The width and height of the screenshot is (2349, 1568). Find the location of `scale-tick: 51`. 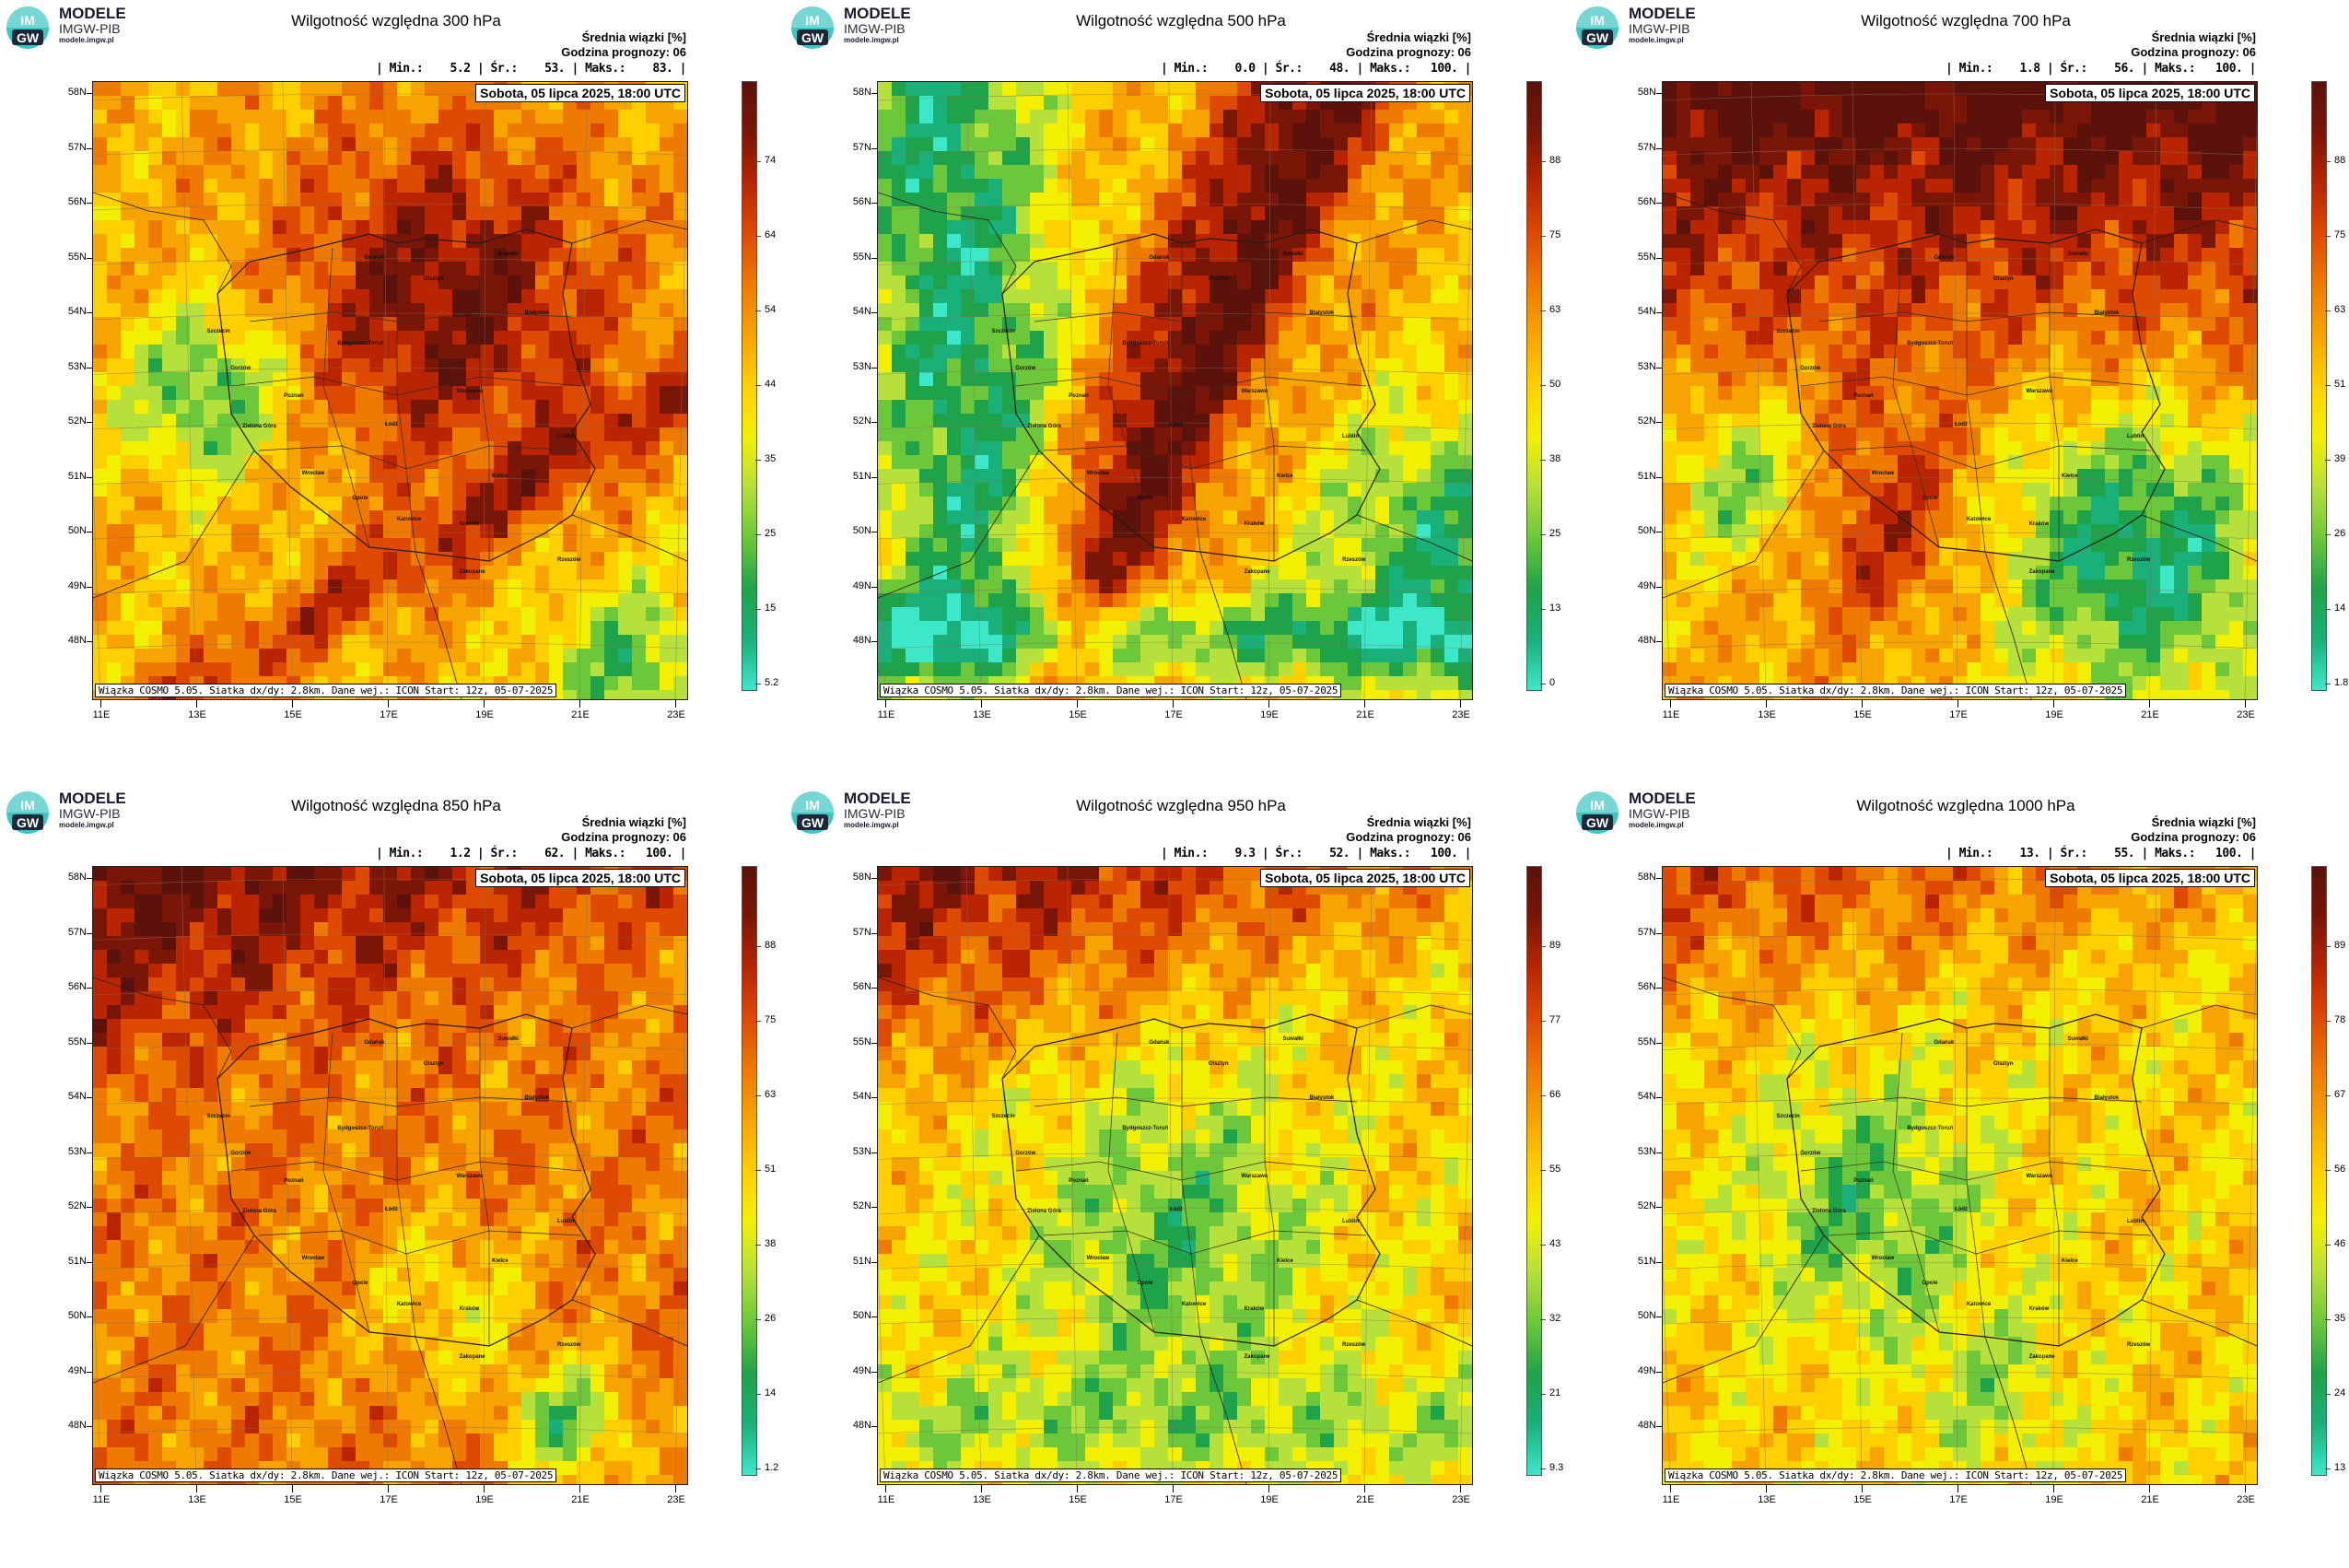

scale-tick: 51 is located at coordinates (770, 1170).